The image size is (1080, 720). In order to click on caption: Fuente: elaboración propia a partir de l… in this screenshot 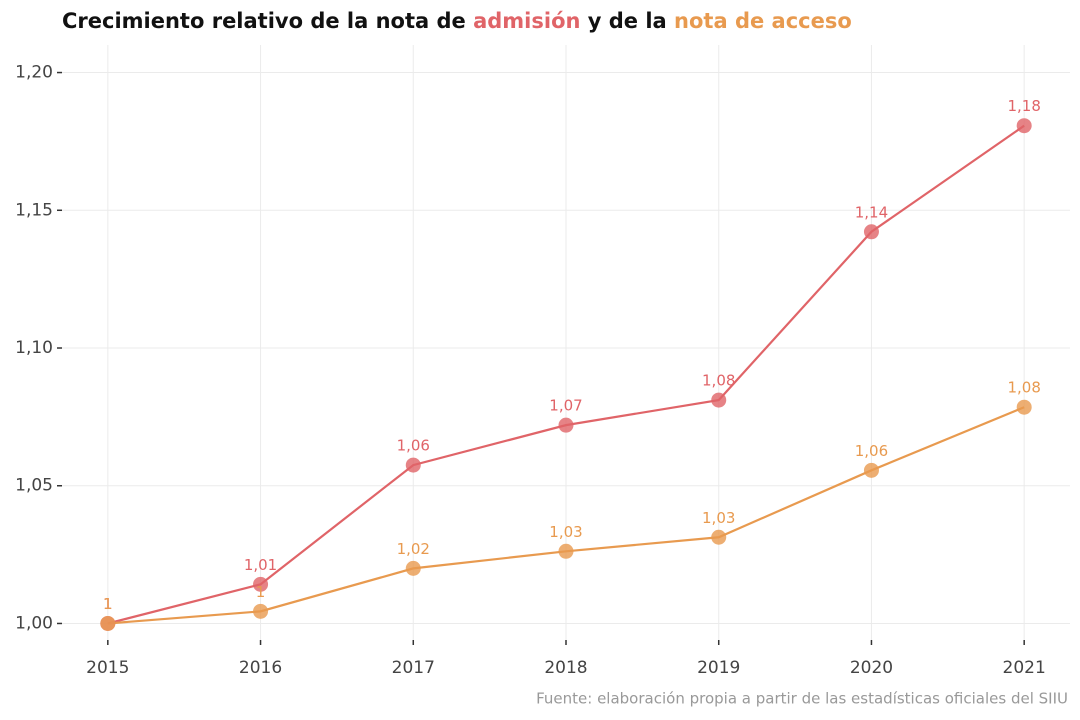, I will do `click(802, 699)`.